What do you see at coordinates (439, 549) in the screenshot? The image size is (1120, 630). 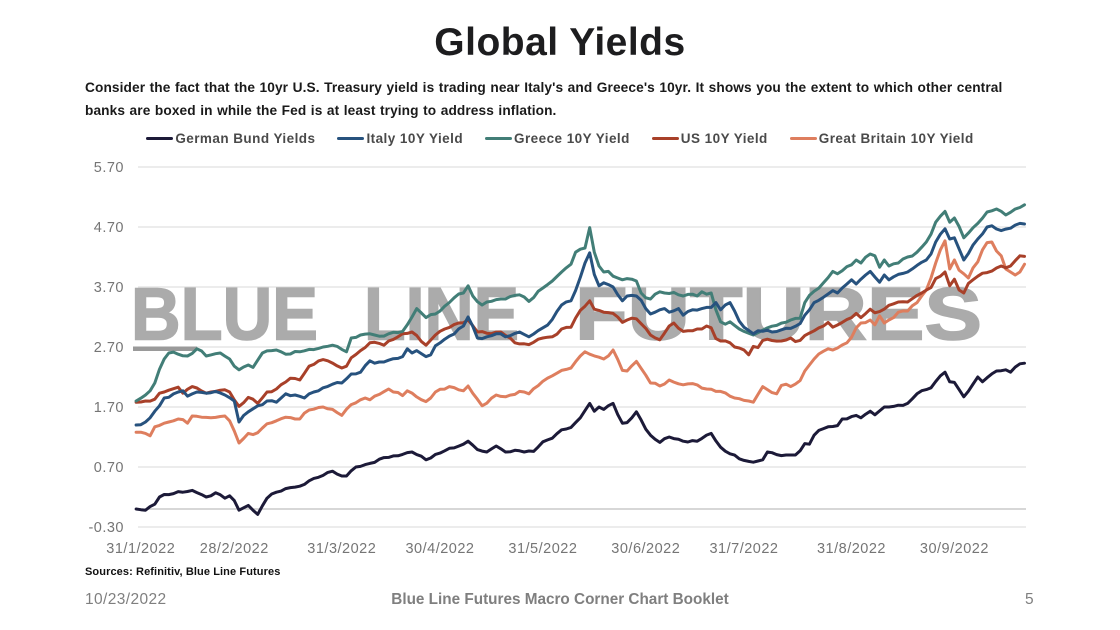 I see `svg-text: 30/4/2022` at bounding box center [439, 549].